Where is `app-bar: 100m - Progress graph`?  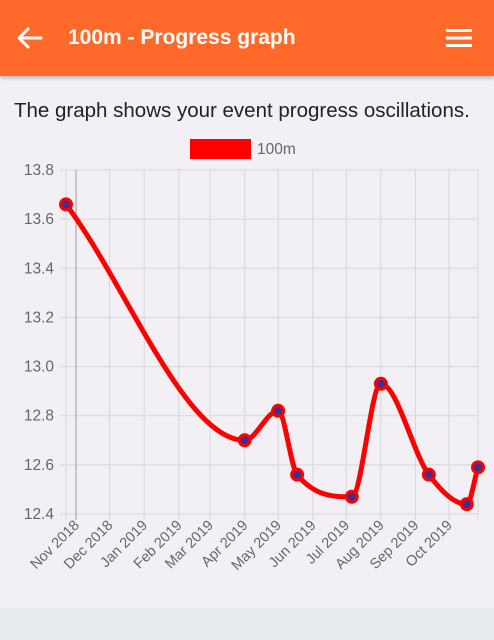 app-bar: 100m - Progress graph is located at coordinates (247, 38).